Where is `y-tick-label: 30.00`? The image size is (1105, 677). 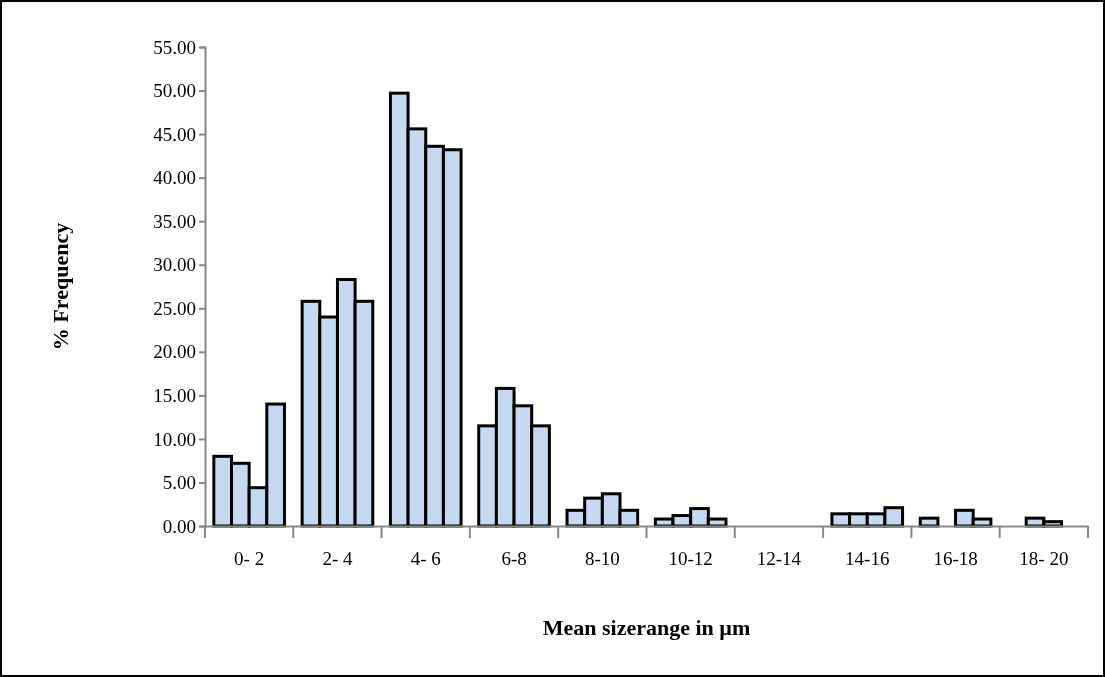 y-tick-label: 30.00 is located at coordinates (174, 265).